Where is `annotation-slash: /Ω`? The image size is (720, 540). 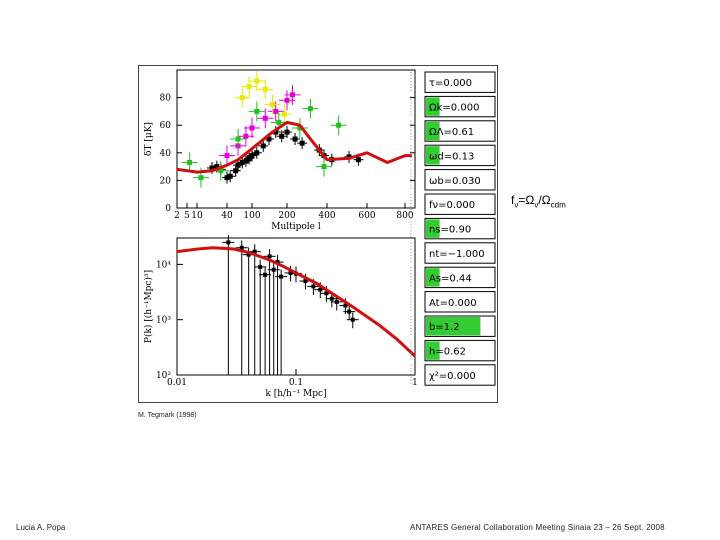
annotation-slash: /Ω is located at coordinates (544, 200).